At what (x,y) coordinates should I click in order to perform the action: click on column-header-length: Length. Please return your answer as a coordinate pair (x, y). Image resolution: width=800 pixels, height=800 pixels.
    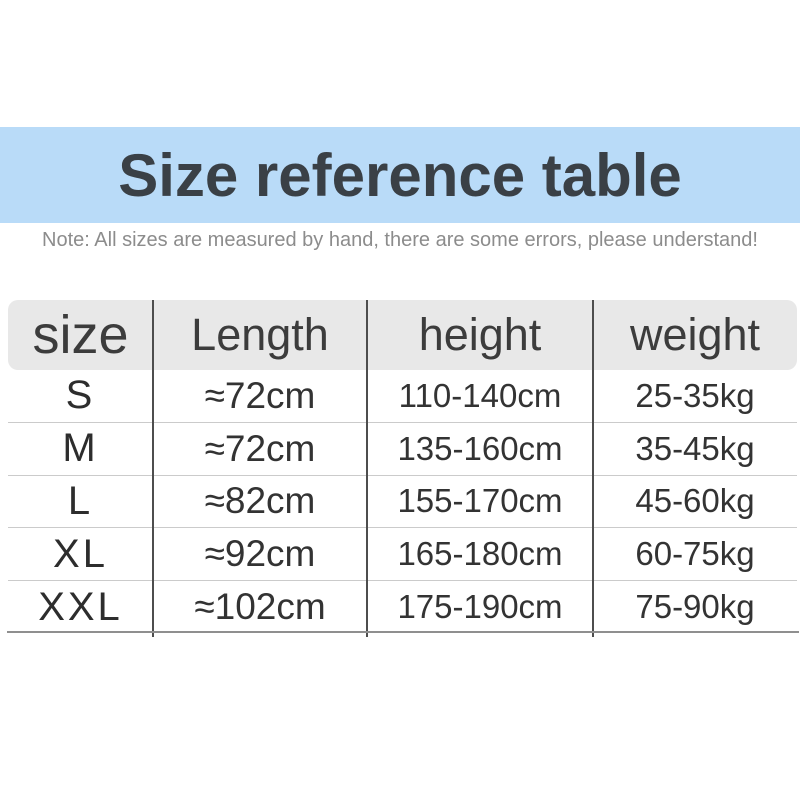
    Looking at the image, I should click on (260, 334).